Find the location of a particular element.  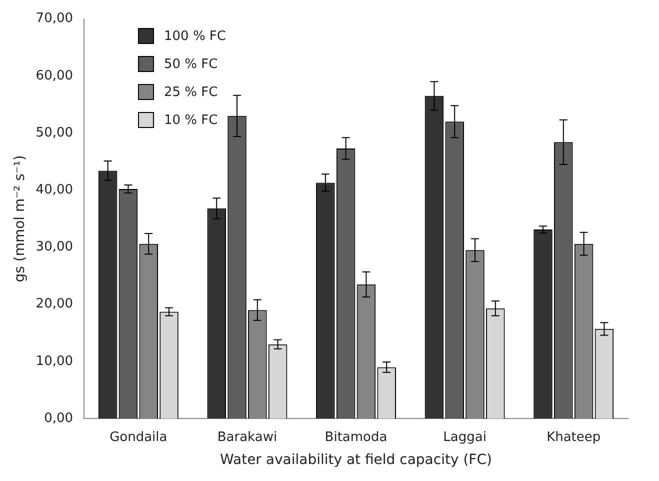

y-tick-label: 50,00 is located at coordinates (55, 132).